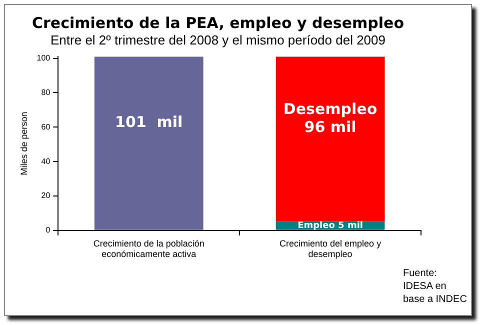  What do you see at coordinates (46, 92) in the screenshot?
I see `y-tick-label: 80` at bounding box center [46, 92].